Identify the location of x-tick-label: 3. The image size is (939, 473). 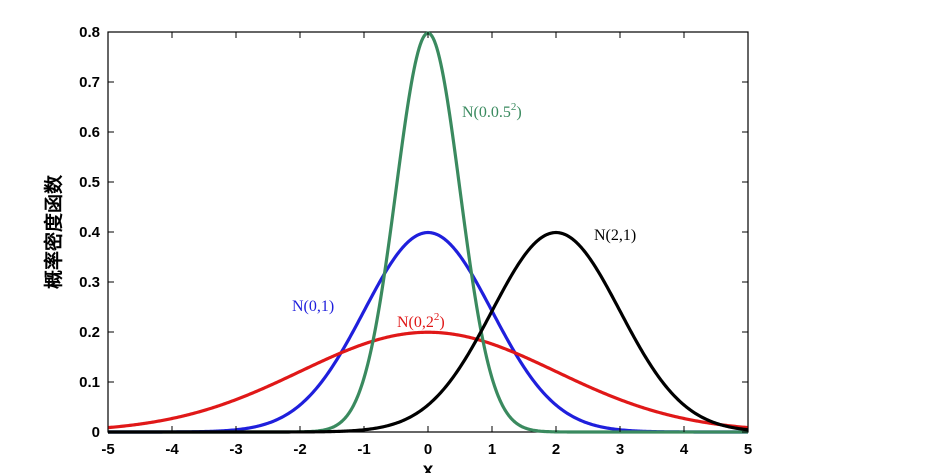
(620, 449).